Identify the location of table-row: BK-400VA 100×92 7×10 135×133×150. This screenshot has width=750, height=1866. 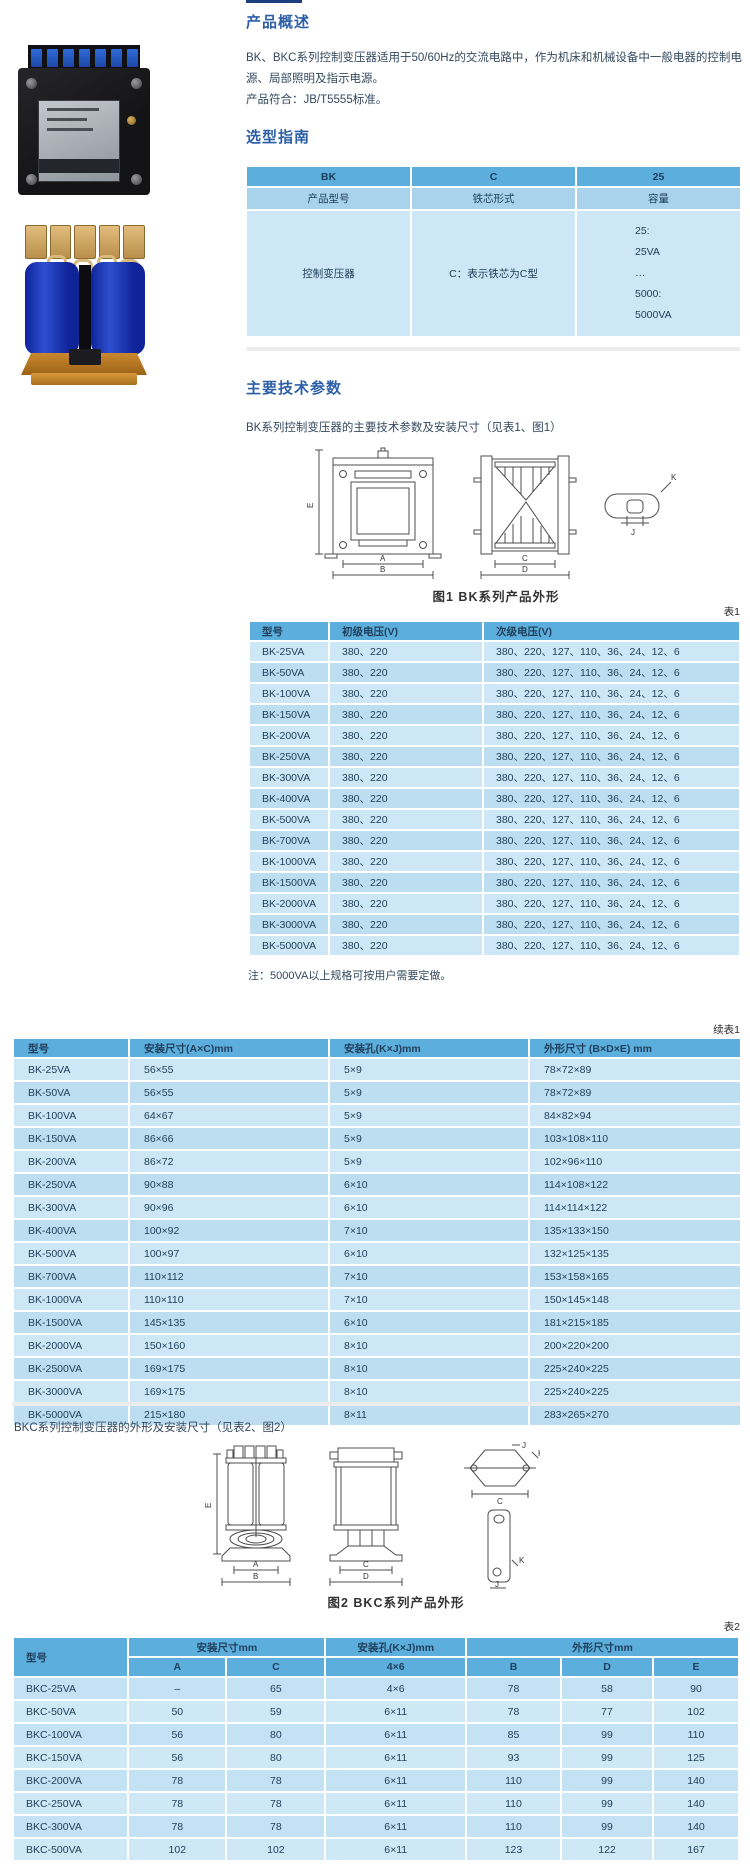
(377, 1230).